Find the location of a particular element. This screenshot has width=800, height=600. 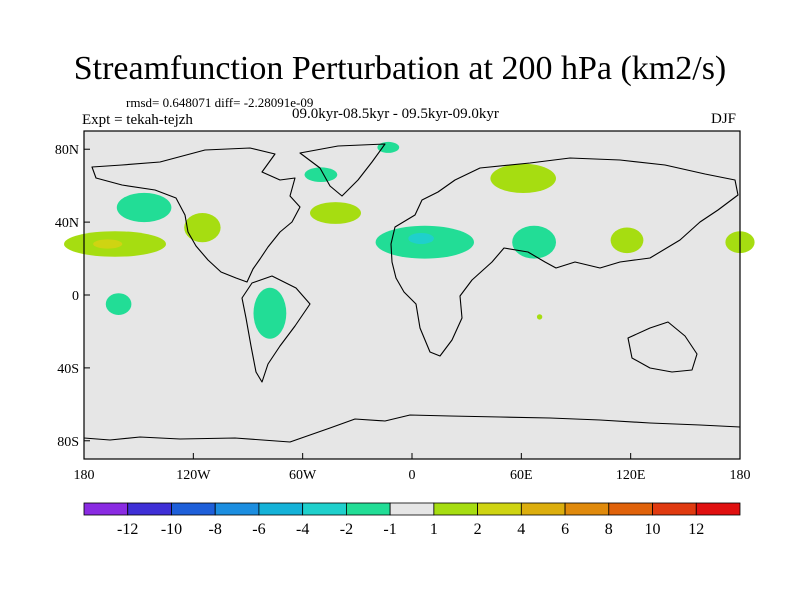

y-tick-label: 40S is located at coordinates (68, 369).